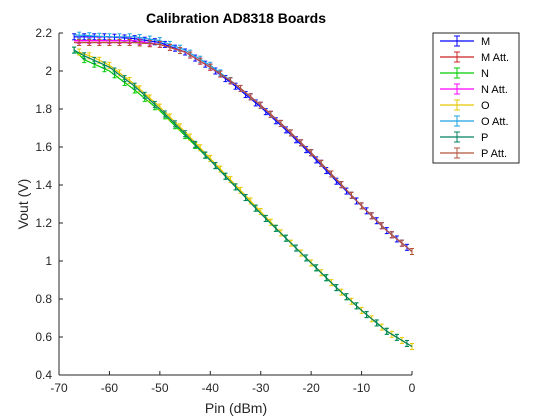 This screenshot has height=420, width=560. I want to click on y-tick-label: 1.8, so click(43, 109).